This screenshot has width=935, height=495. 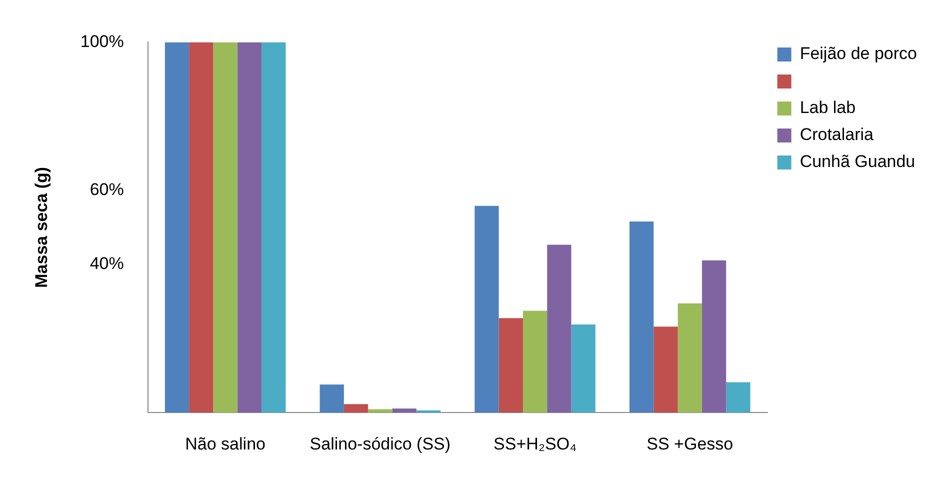 I want to click on x-tick-label: SS+H₂SO₄, so click(x=535, y=444).